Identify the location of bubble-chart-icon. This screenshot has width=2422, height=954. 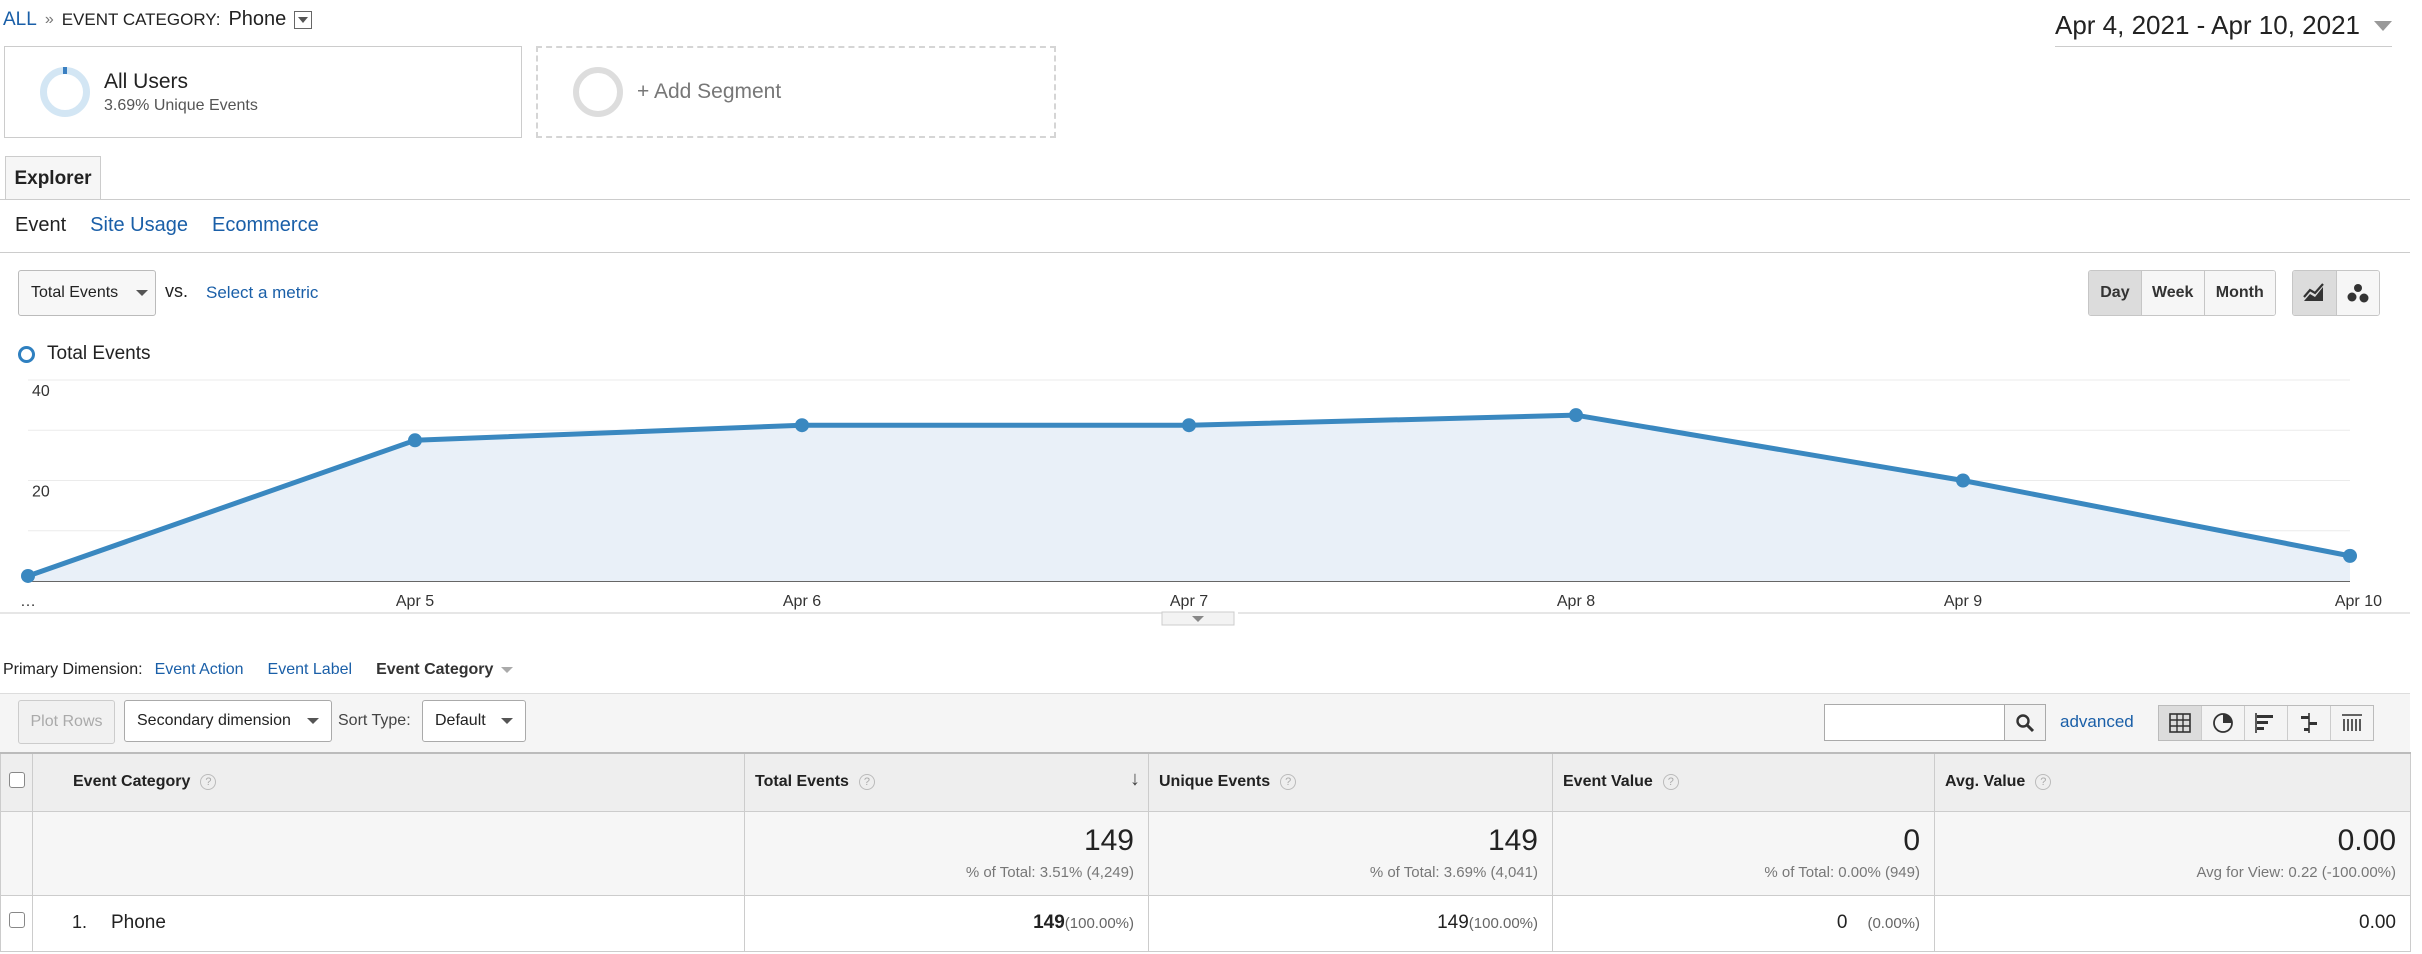
(2358, 293).